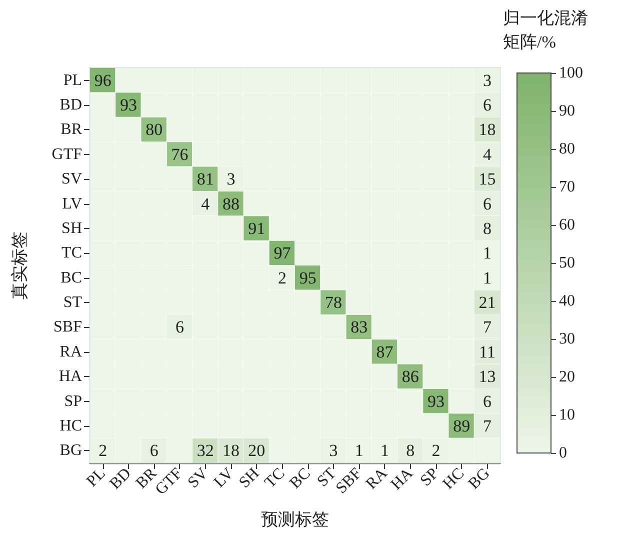  Describe the element at coordinates (71, 105) in the screenshot. I see `y-tick-label: BD` at that location.